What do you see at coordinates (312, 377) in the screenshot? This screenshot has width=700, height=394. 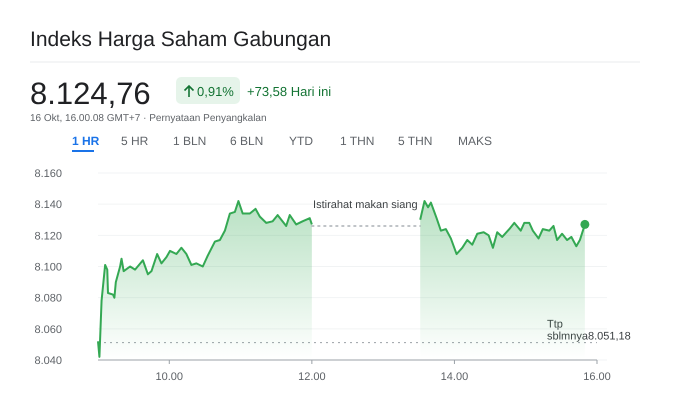 I see `x-tick-label: 12.00` at bounding box center [312, 377].